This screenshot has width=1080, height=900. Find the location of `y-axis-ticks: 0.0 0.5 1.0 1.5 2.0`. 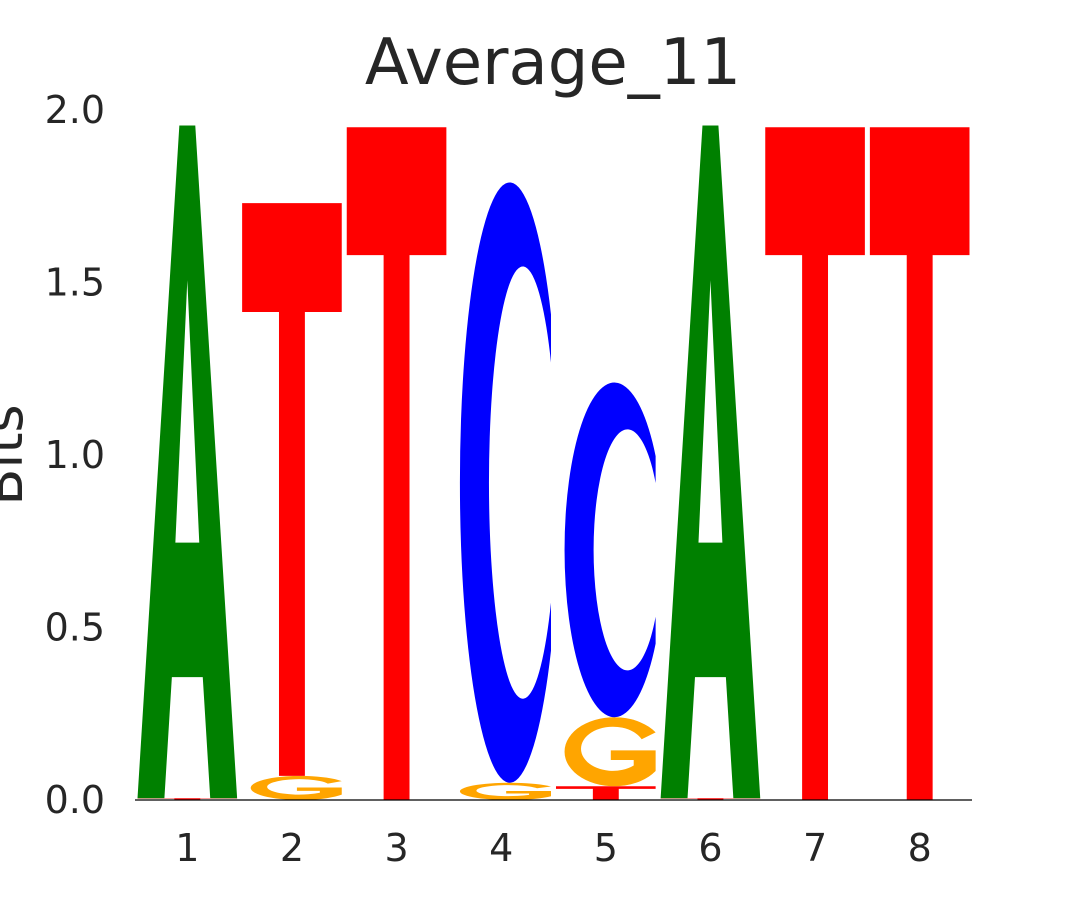

y-axis-ticks: 0.0 0.5 1.0 1.5 2.0 is located at coordinates (75, 455).